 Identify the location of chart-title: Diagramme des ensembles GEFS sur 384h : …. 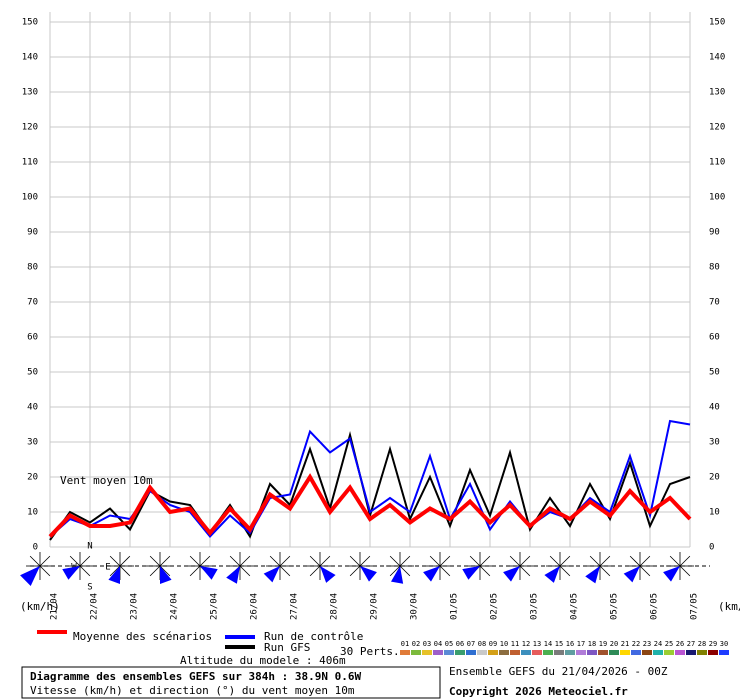
(196, 676).